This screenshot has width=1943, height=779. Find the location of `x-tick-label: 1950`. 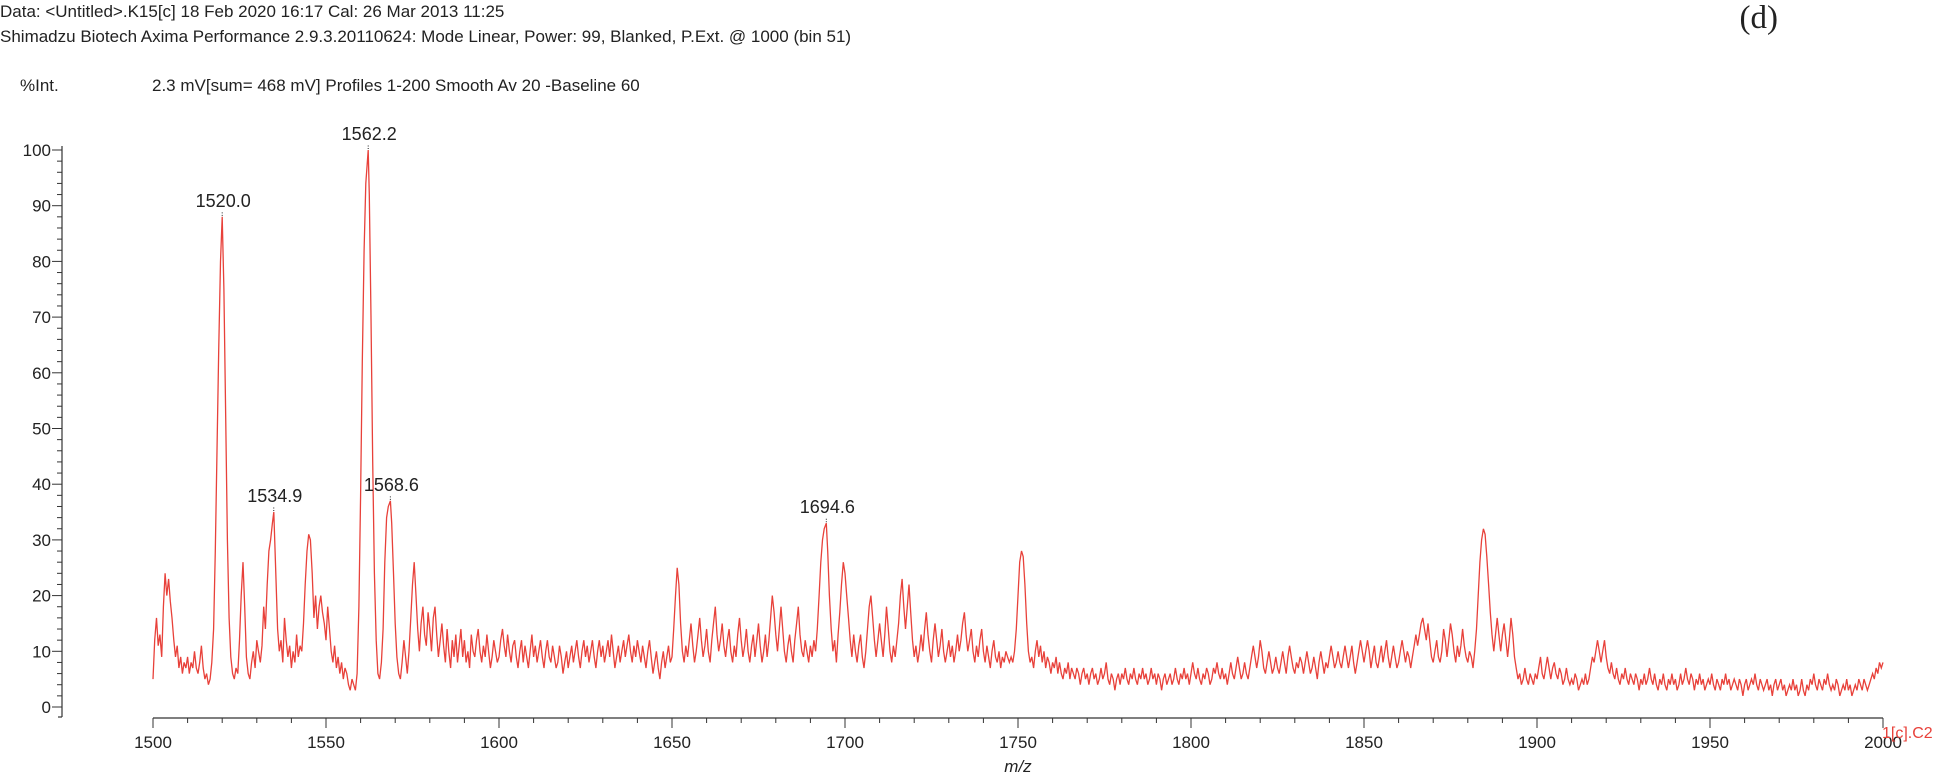

x-tick-label: 1950 is located at coordinates (1710, 742).